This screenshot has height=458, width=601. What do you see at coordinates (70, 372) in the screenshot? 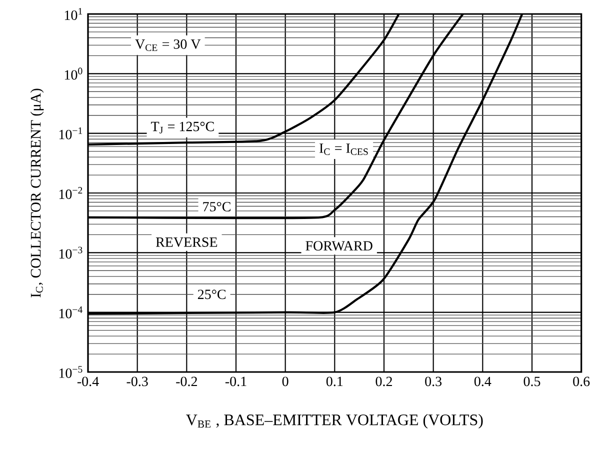
I see `y-tick-label: 10$^{−5}$` at bounding box center [70, 372].